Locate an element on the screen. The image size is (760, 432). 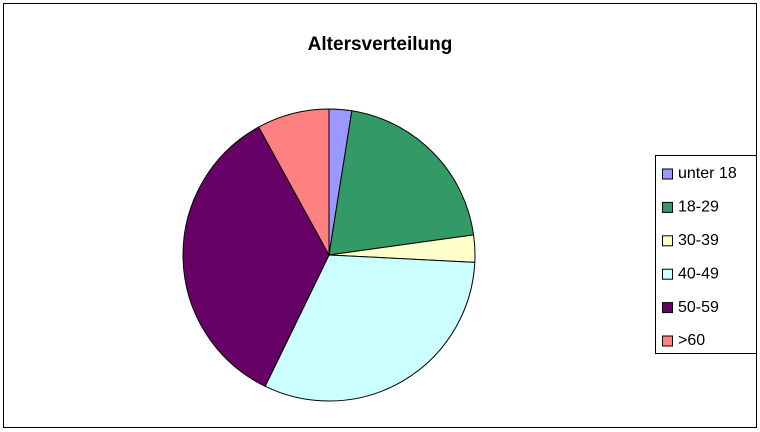
legend-label: 50-59 is located at coordinates (698, 307).